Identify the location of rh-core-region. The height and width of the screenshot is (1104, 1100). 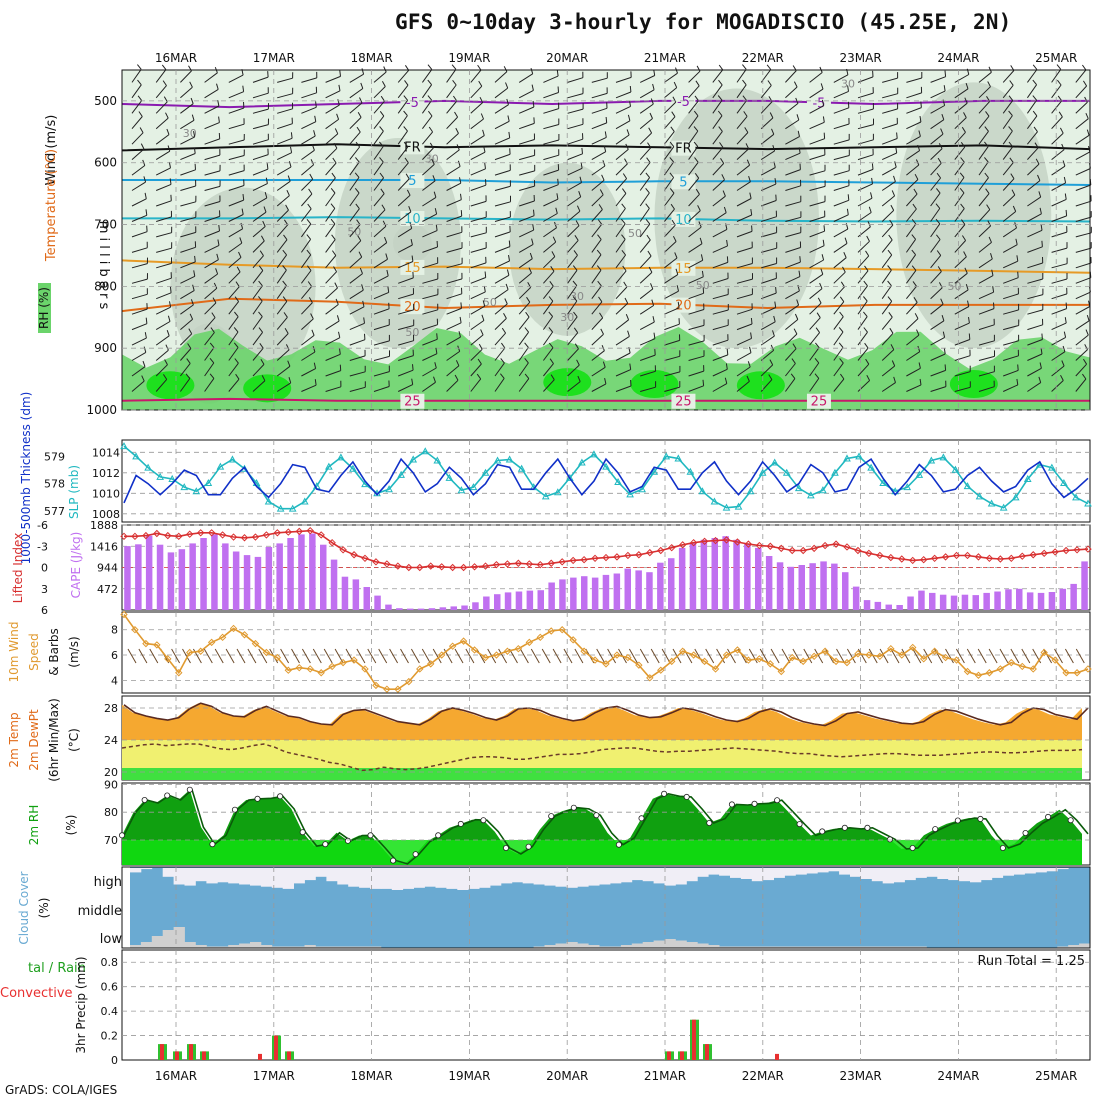
(974, 384).